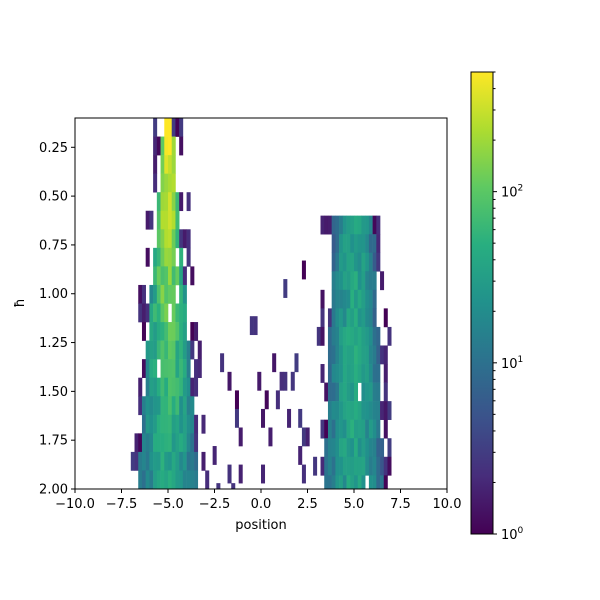 This screenshot has height=600, width=600. What do you see at coordinates (20, 302) in the screenshot?
I see `y-axis-label: ħ` at bounding box center [20, 302].